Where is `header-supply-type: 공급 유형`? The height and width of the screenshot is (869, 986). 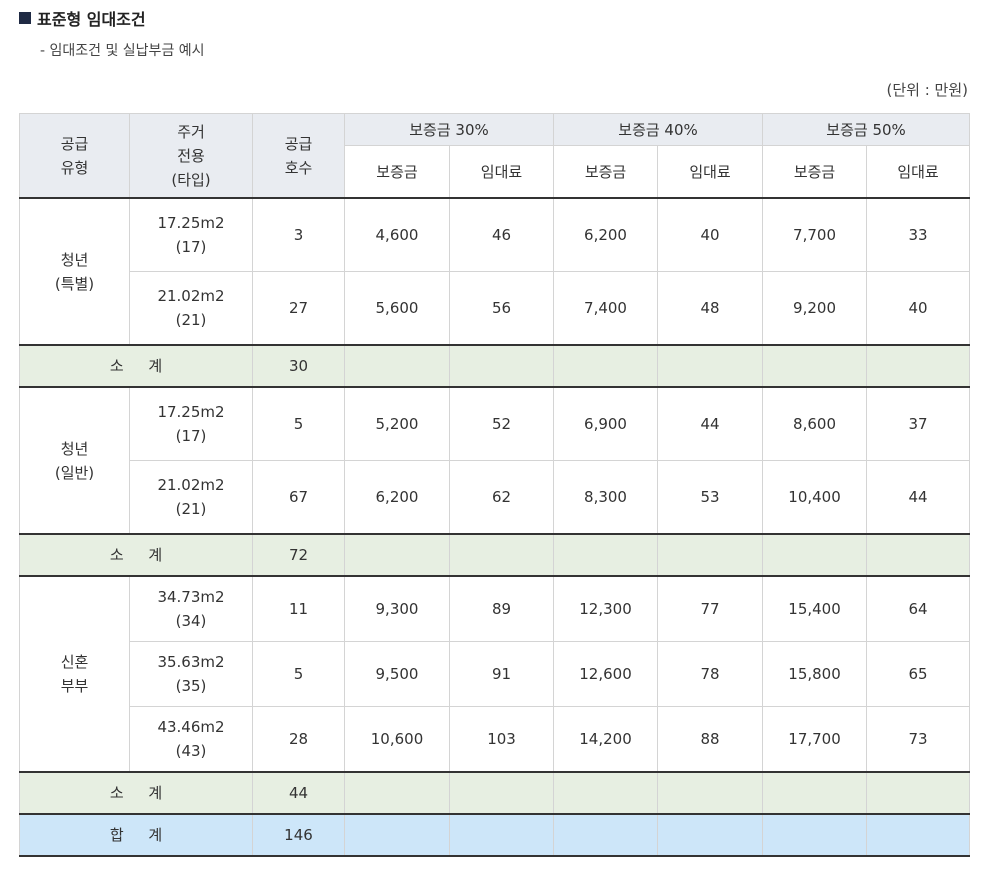 header-supply-type: 공급 유형 is located at coordinates (74, 156).